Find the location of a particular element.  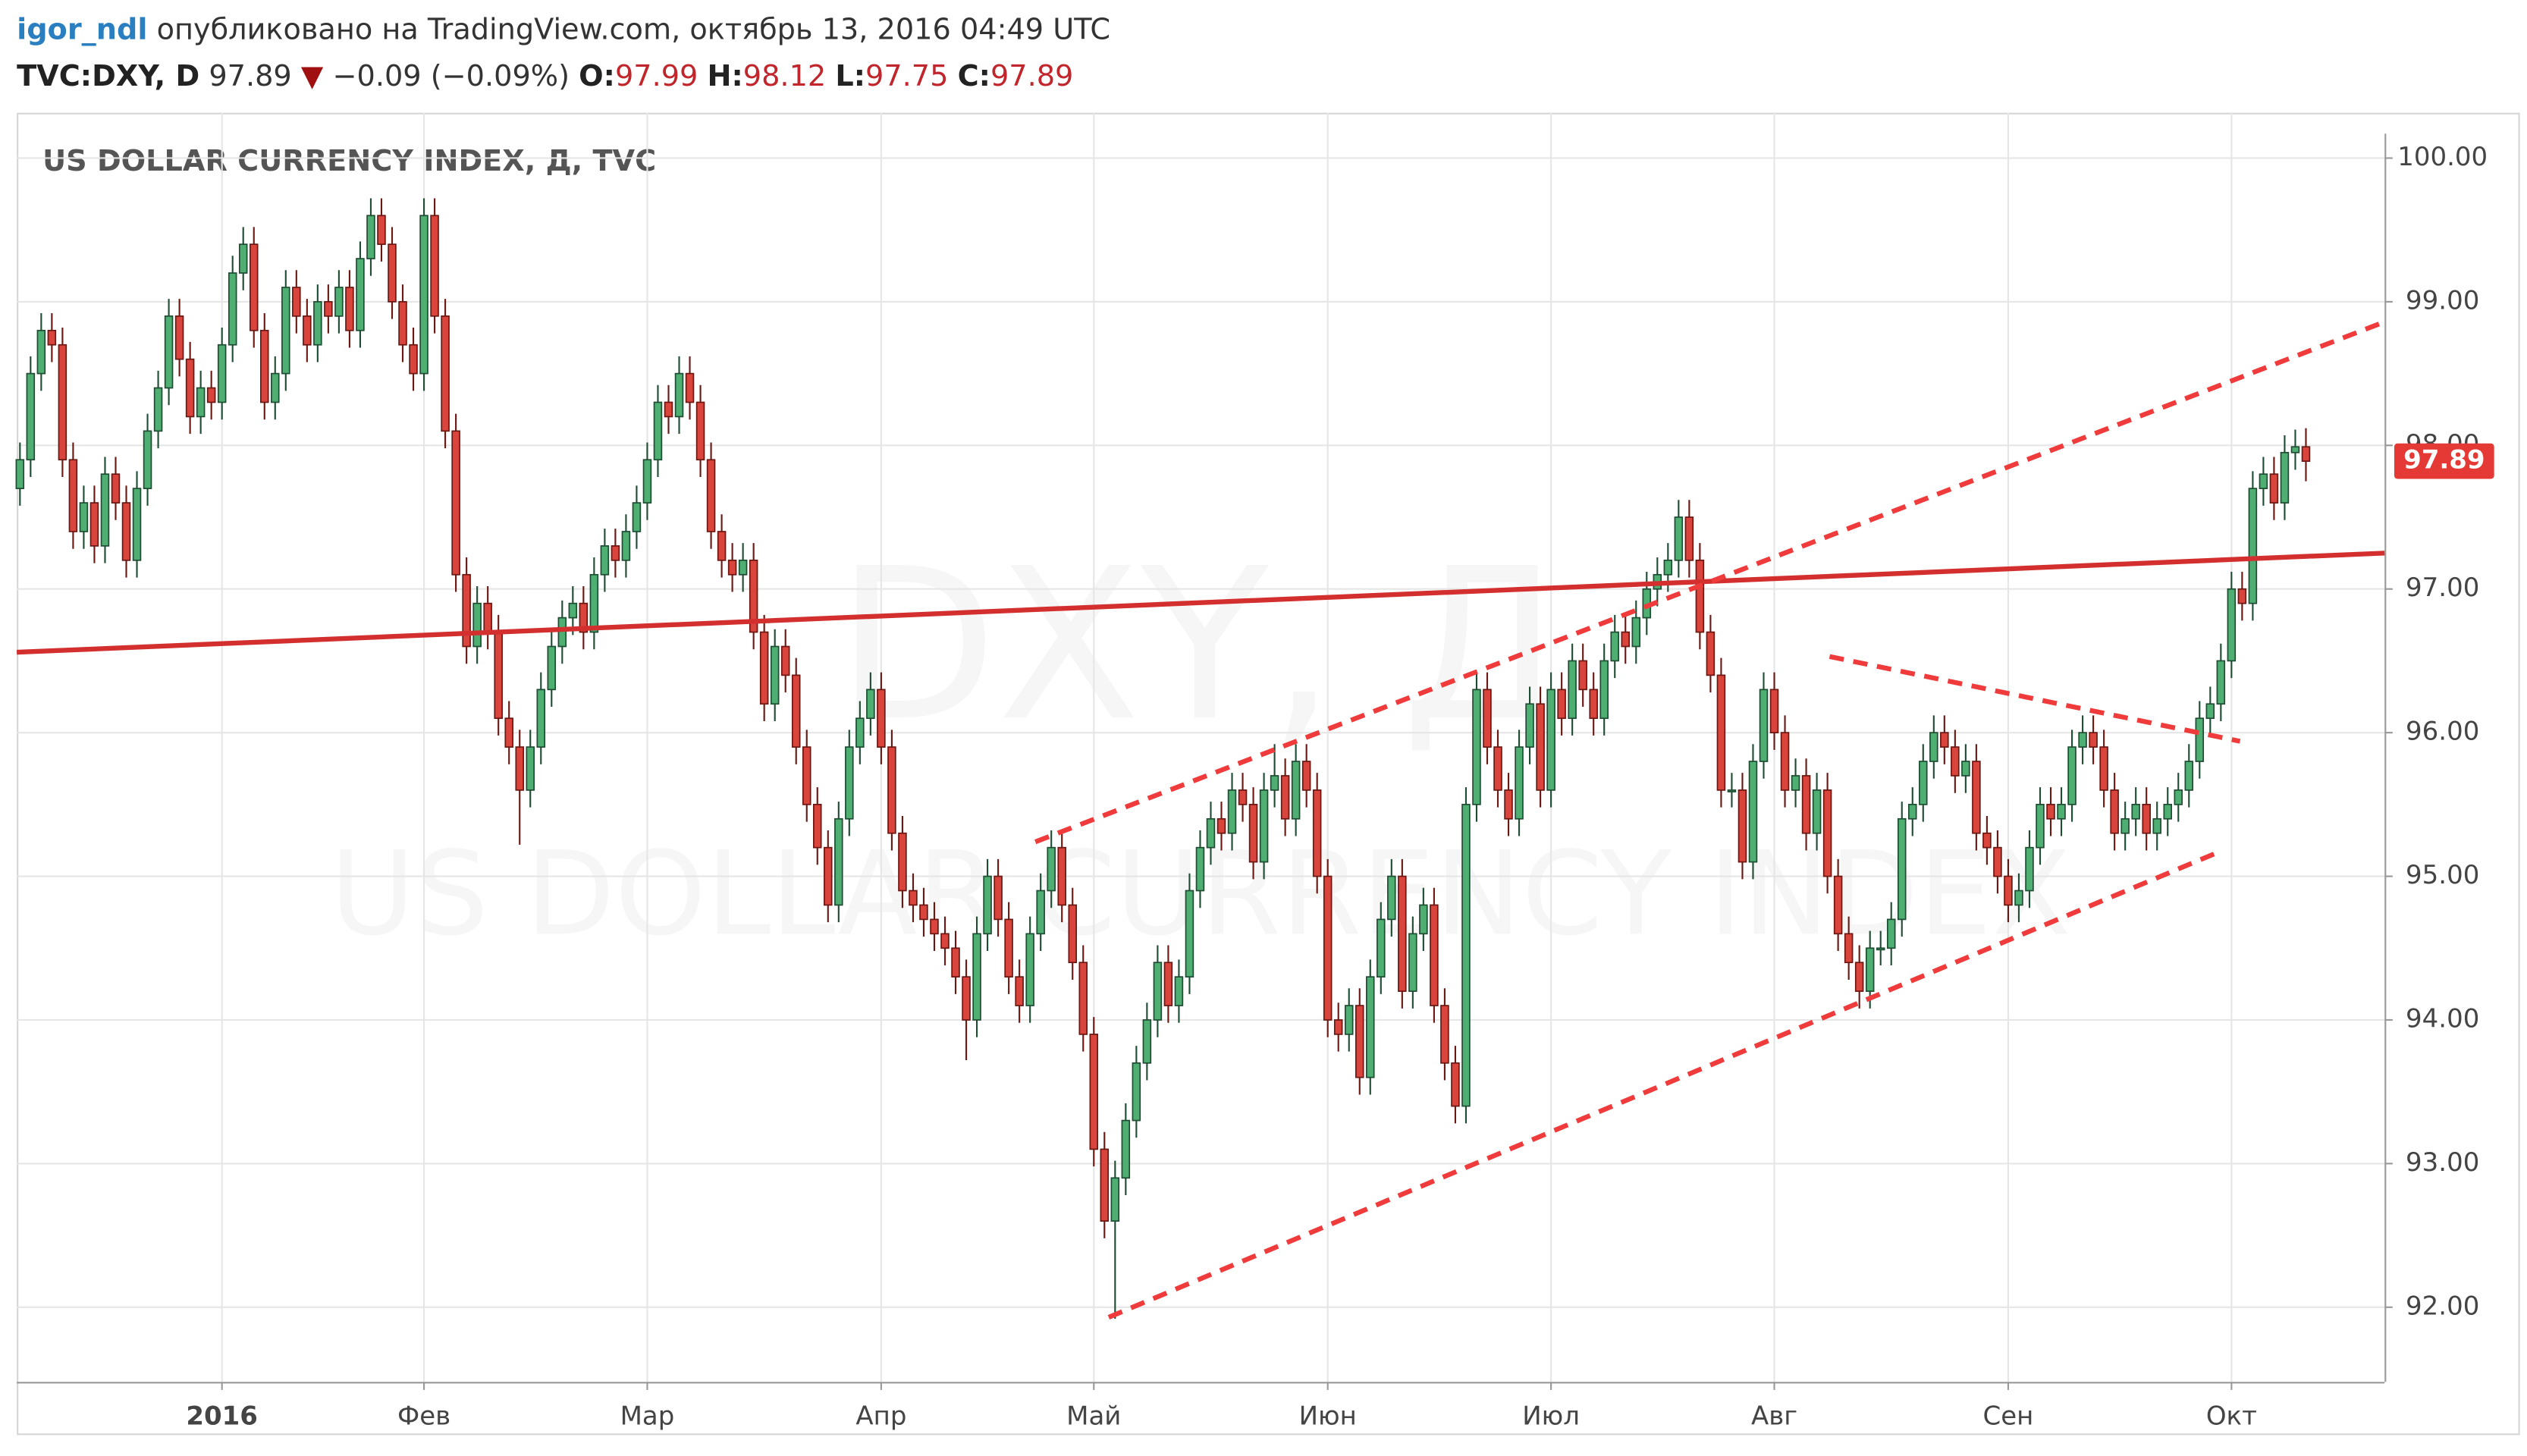

x-tick-label: Апр is located at coordinates (880, 1416).